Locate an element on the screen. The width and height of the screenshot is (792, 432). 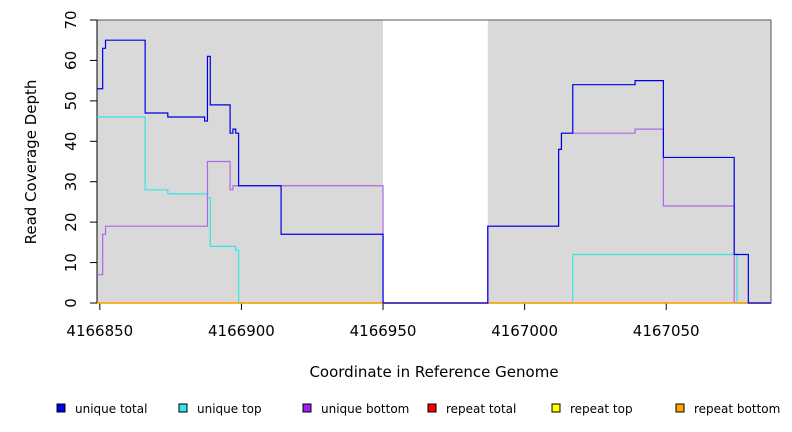
y-tick-label: 10 is located at coordinates (71, 262).